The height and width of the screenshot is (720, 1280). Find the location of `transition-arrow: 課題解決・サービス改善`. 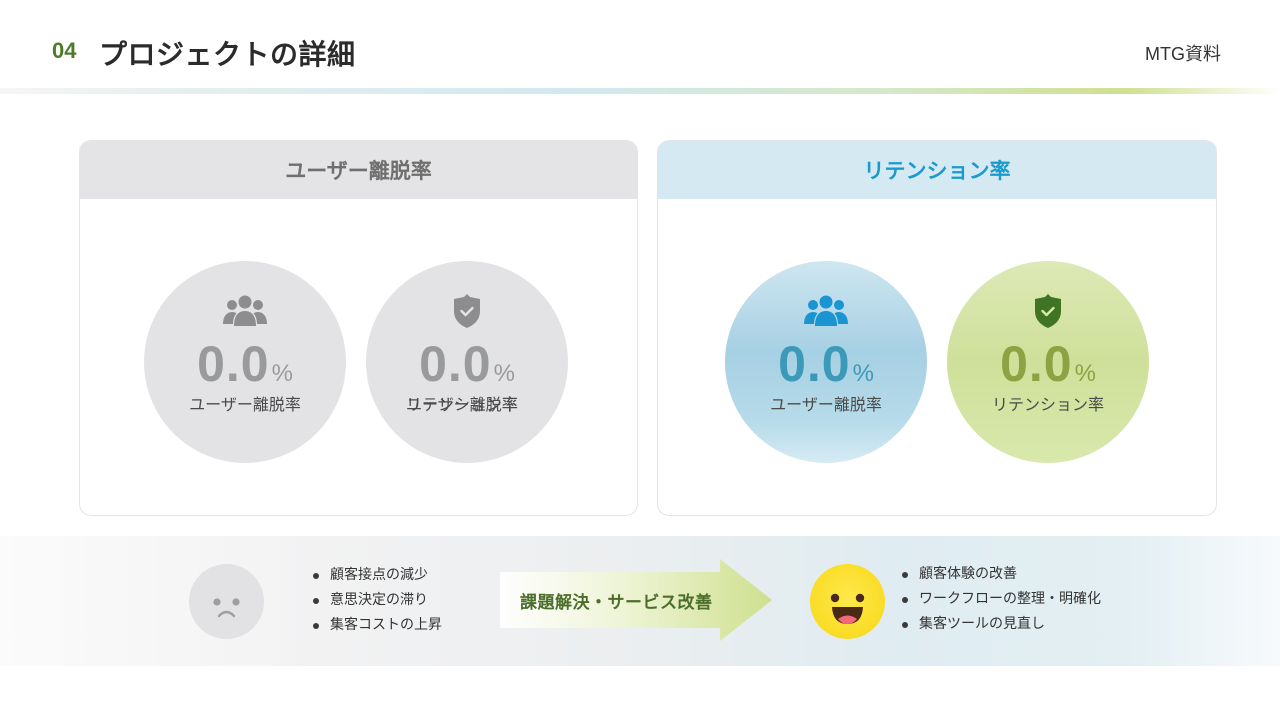

transition-arrow: 課題解決・サービス改善 is located at coordinates (636, 600).